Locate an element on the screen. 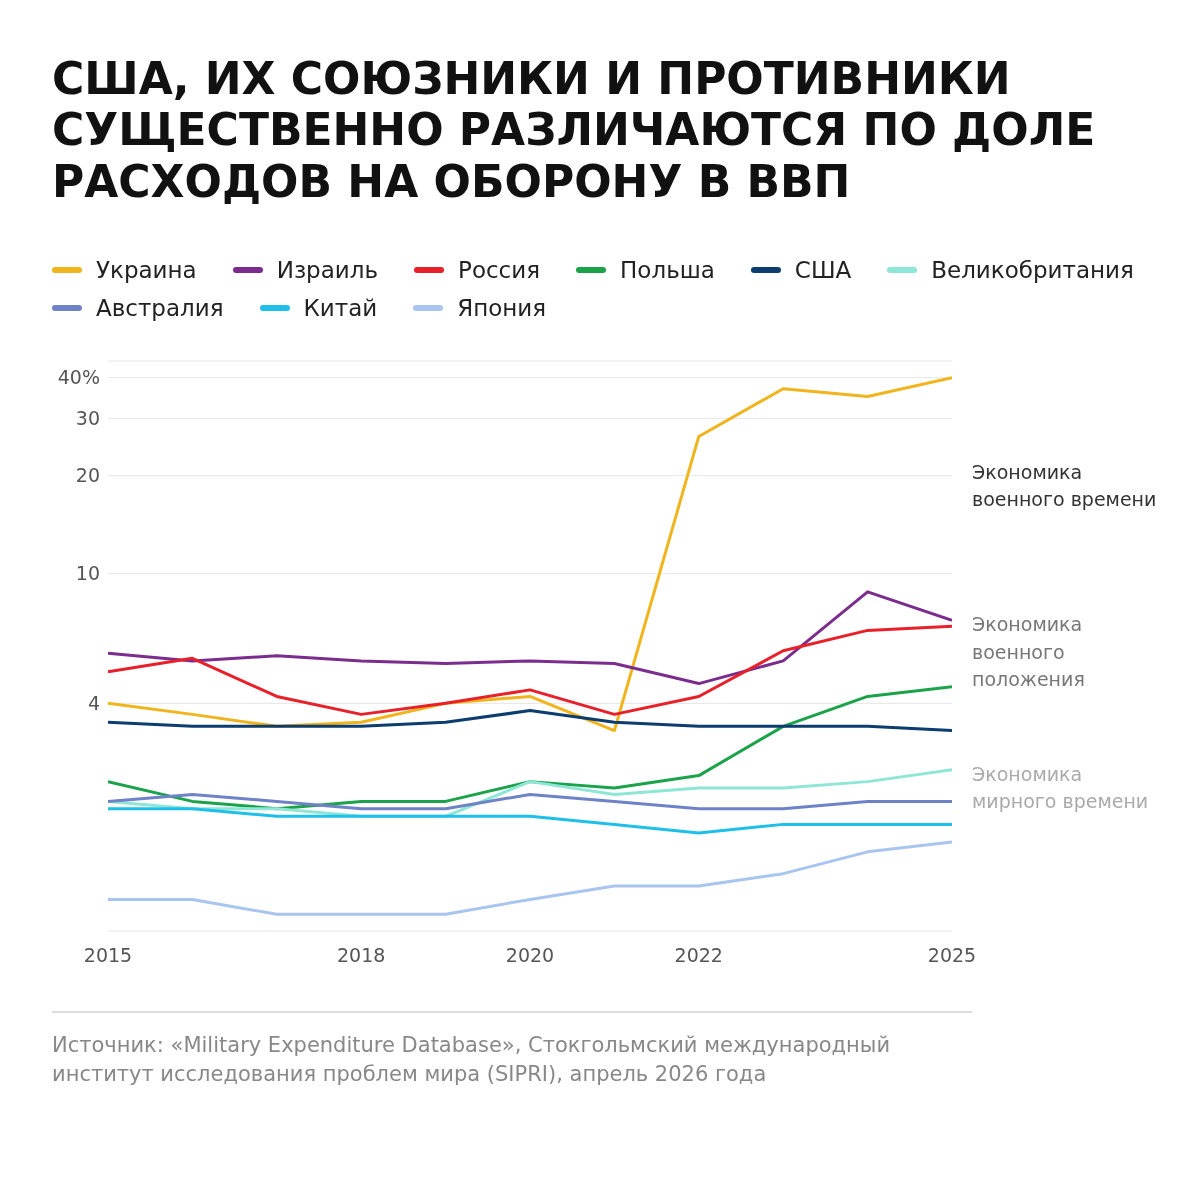  x-tick-label: 2015 is located at coordinates (108, 955).